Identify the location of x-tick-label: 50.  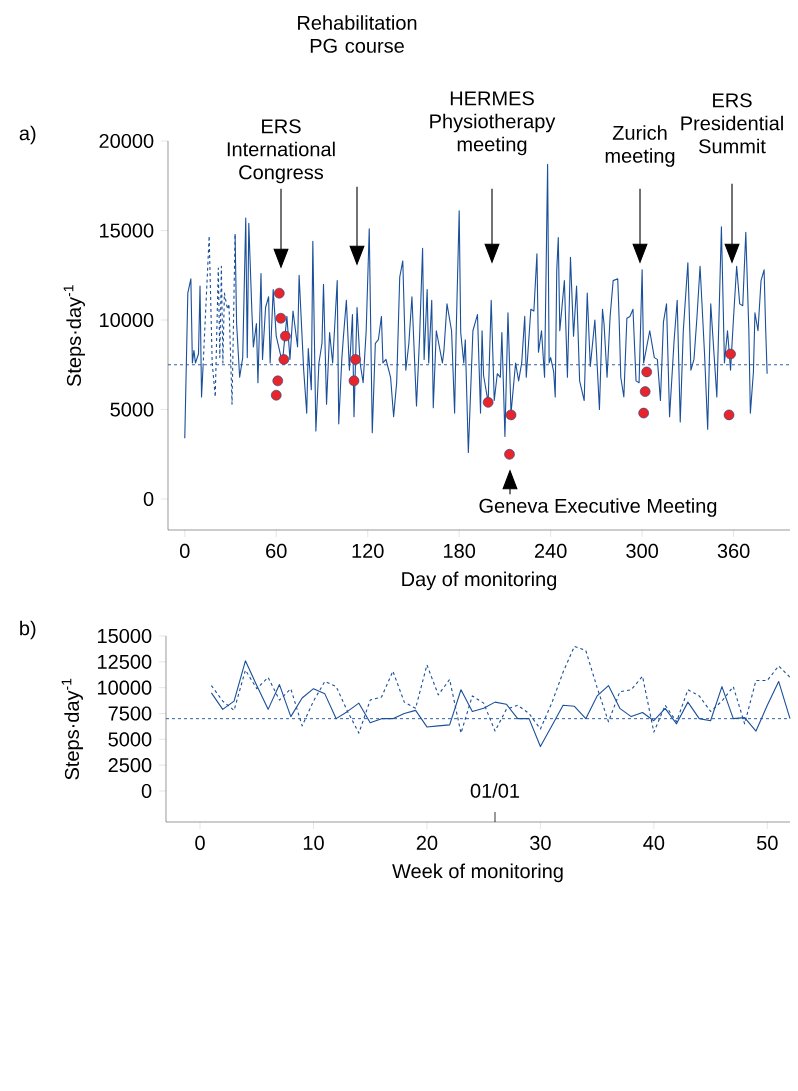
(767, 843).